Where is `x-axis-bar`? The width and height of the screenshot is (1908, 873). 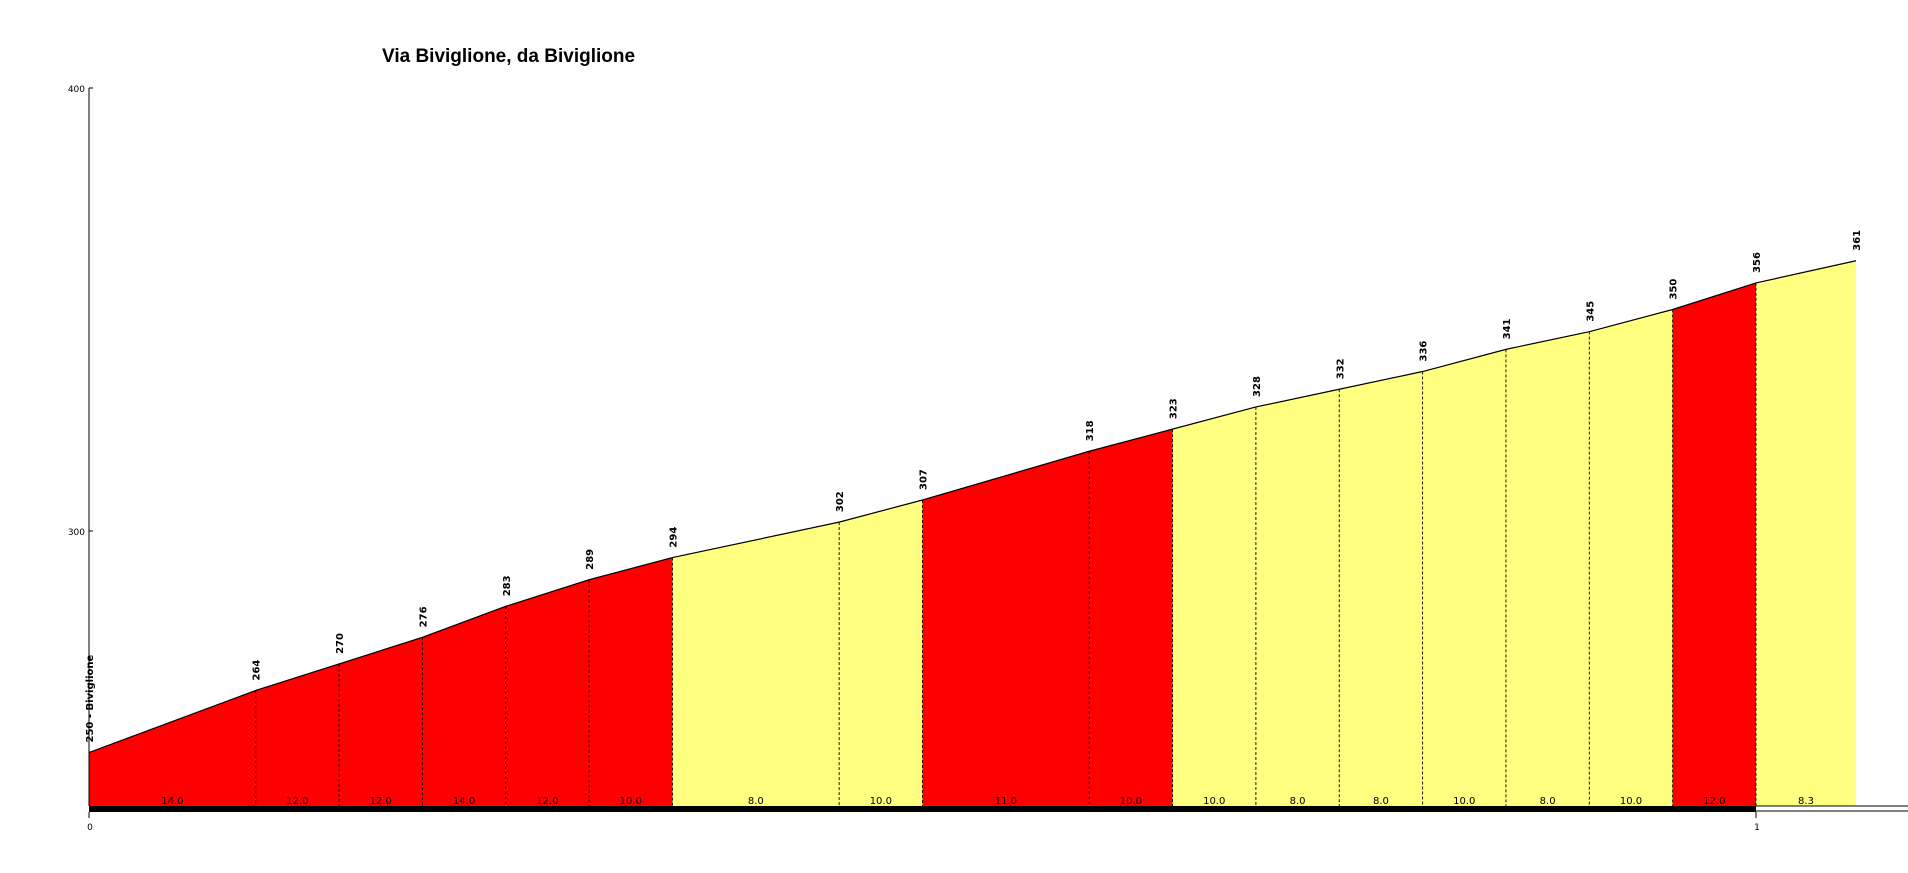
x-axis-bar is located at coordinates (922, 809).